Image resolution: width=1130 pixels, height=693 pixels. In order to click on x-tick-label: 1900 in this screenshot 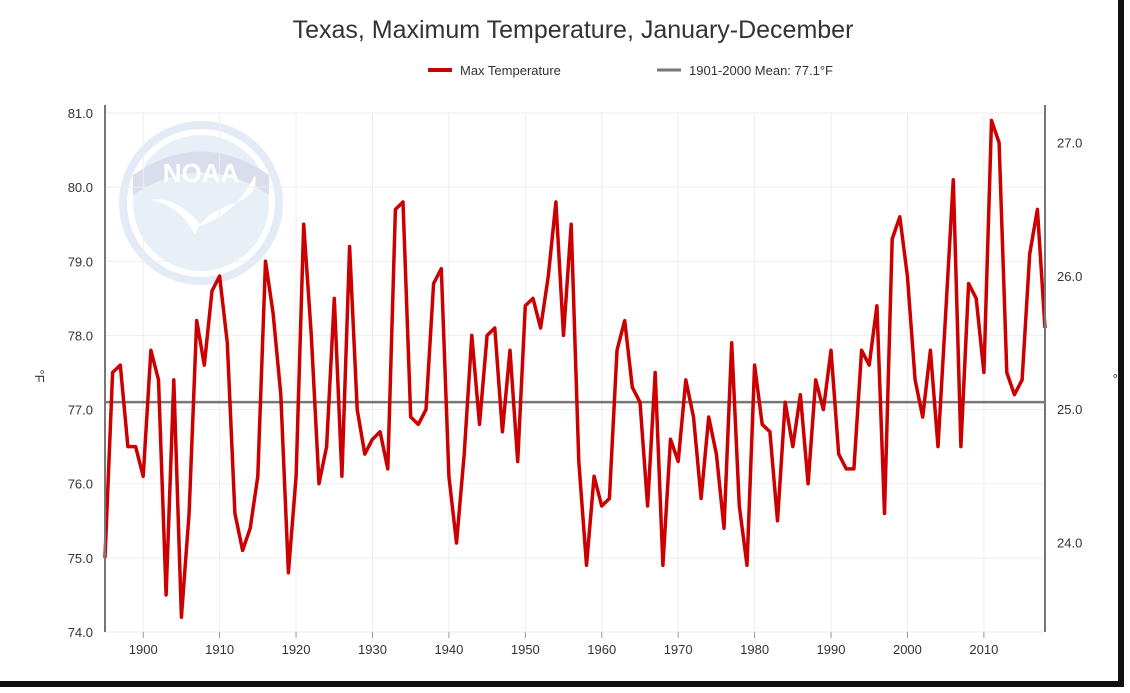, I will do `click(143, 649)`.